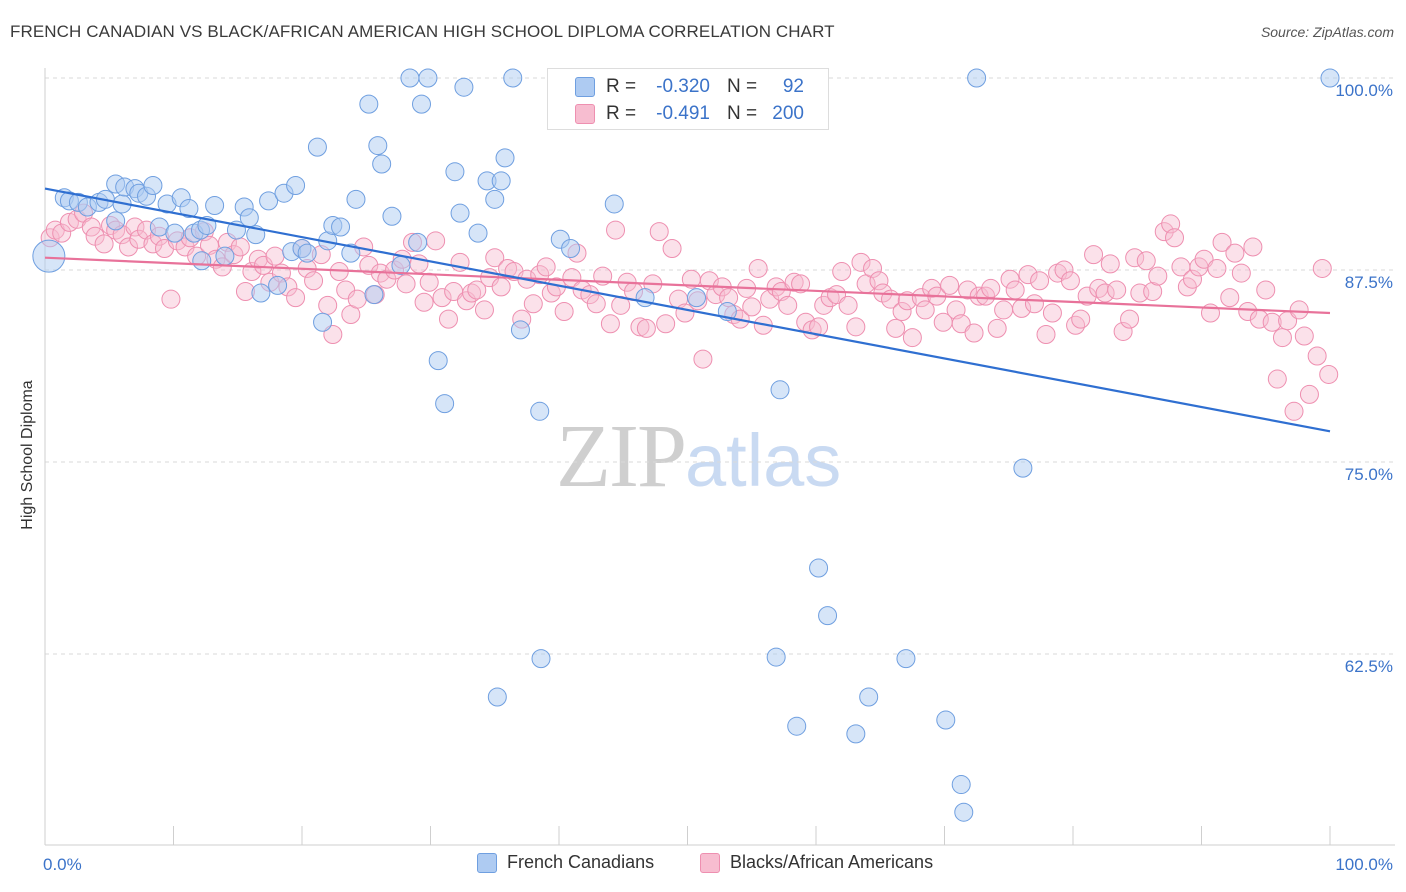  Describe the element at coordinates (683, 86) in the screenshot. I see `french-r-value: -0.320` at that location.